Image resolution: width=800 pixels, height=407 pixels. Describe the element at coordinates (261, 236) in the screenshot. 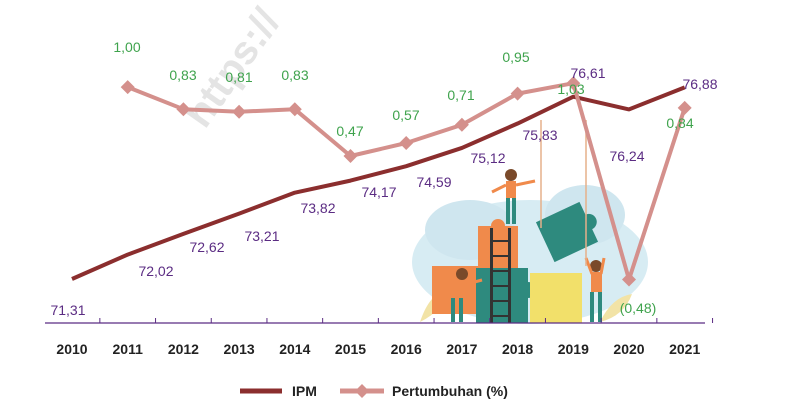

I see `ipm-data-label: 73,21` at that location.